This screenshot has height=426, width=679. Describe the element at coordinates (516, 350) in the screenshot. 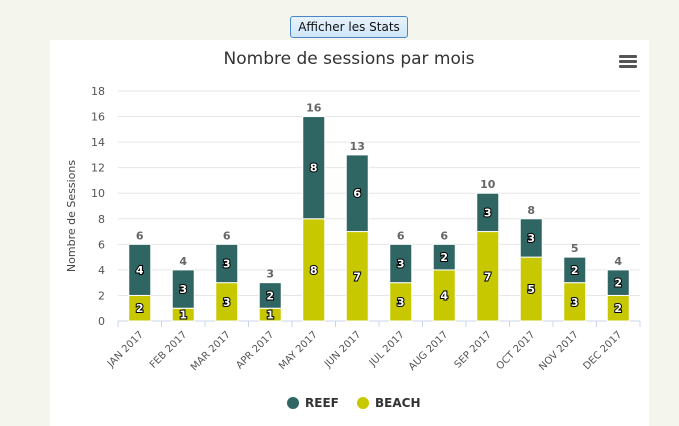

I see `x-tick-label: OCT 2017` at that location.